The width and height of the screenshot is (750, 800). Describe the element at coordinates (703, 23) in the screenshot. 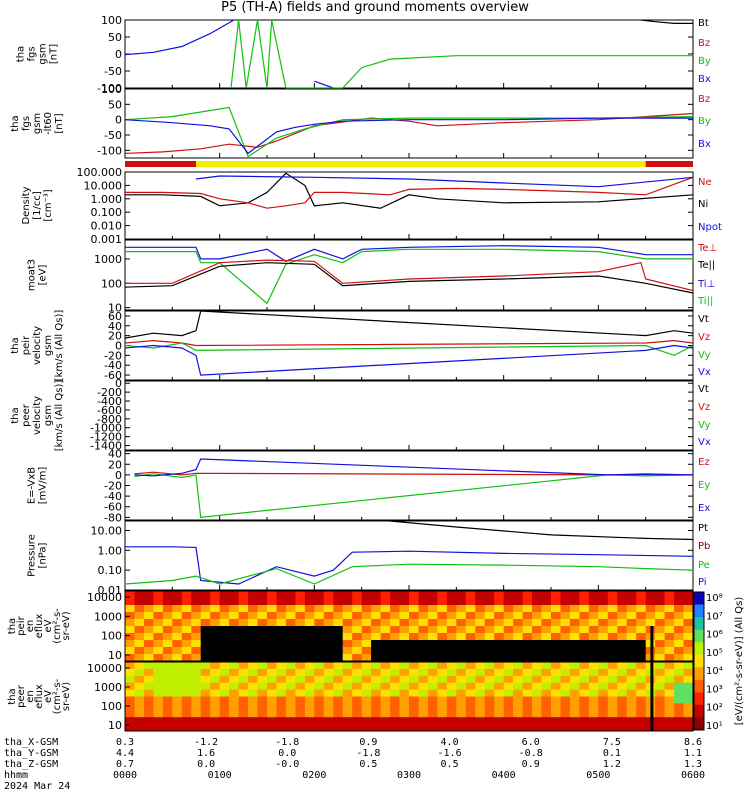

I see `p1-legend-0: Bt` at that location.